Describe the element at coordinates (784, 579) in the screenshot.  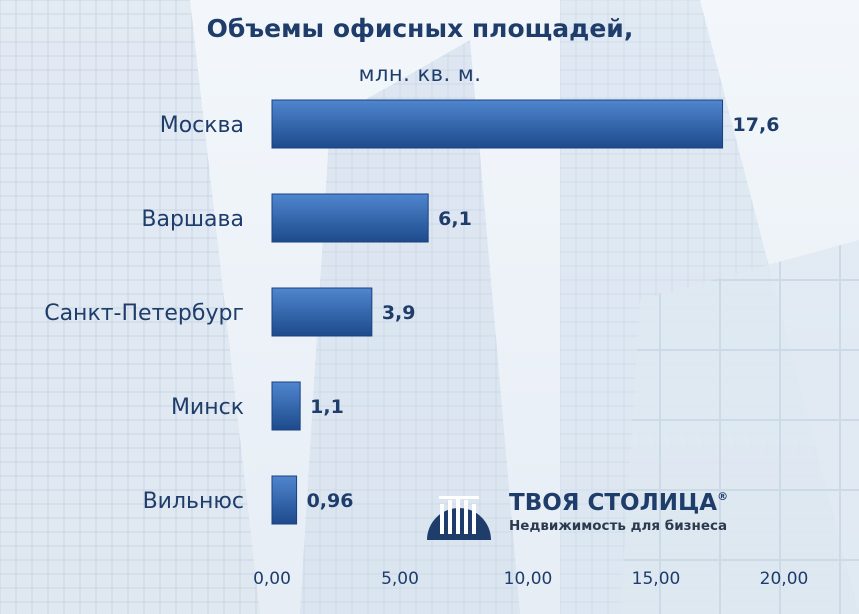
I see `x-tick-label: 20,00` at that location.